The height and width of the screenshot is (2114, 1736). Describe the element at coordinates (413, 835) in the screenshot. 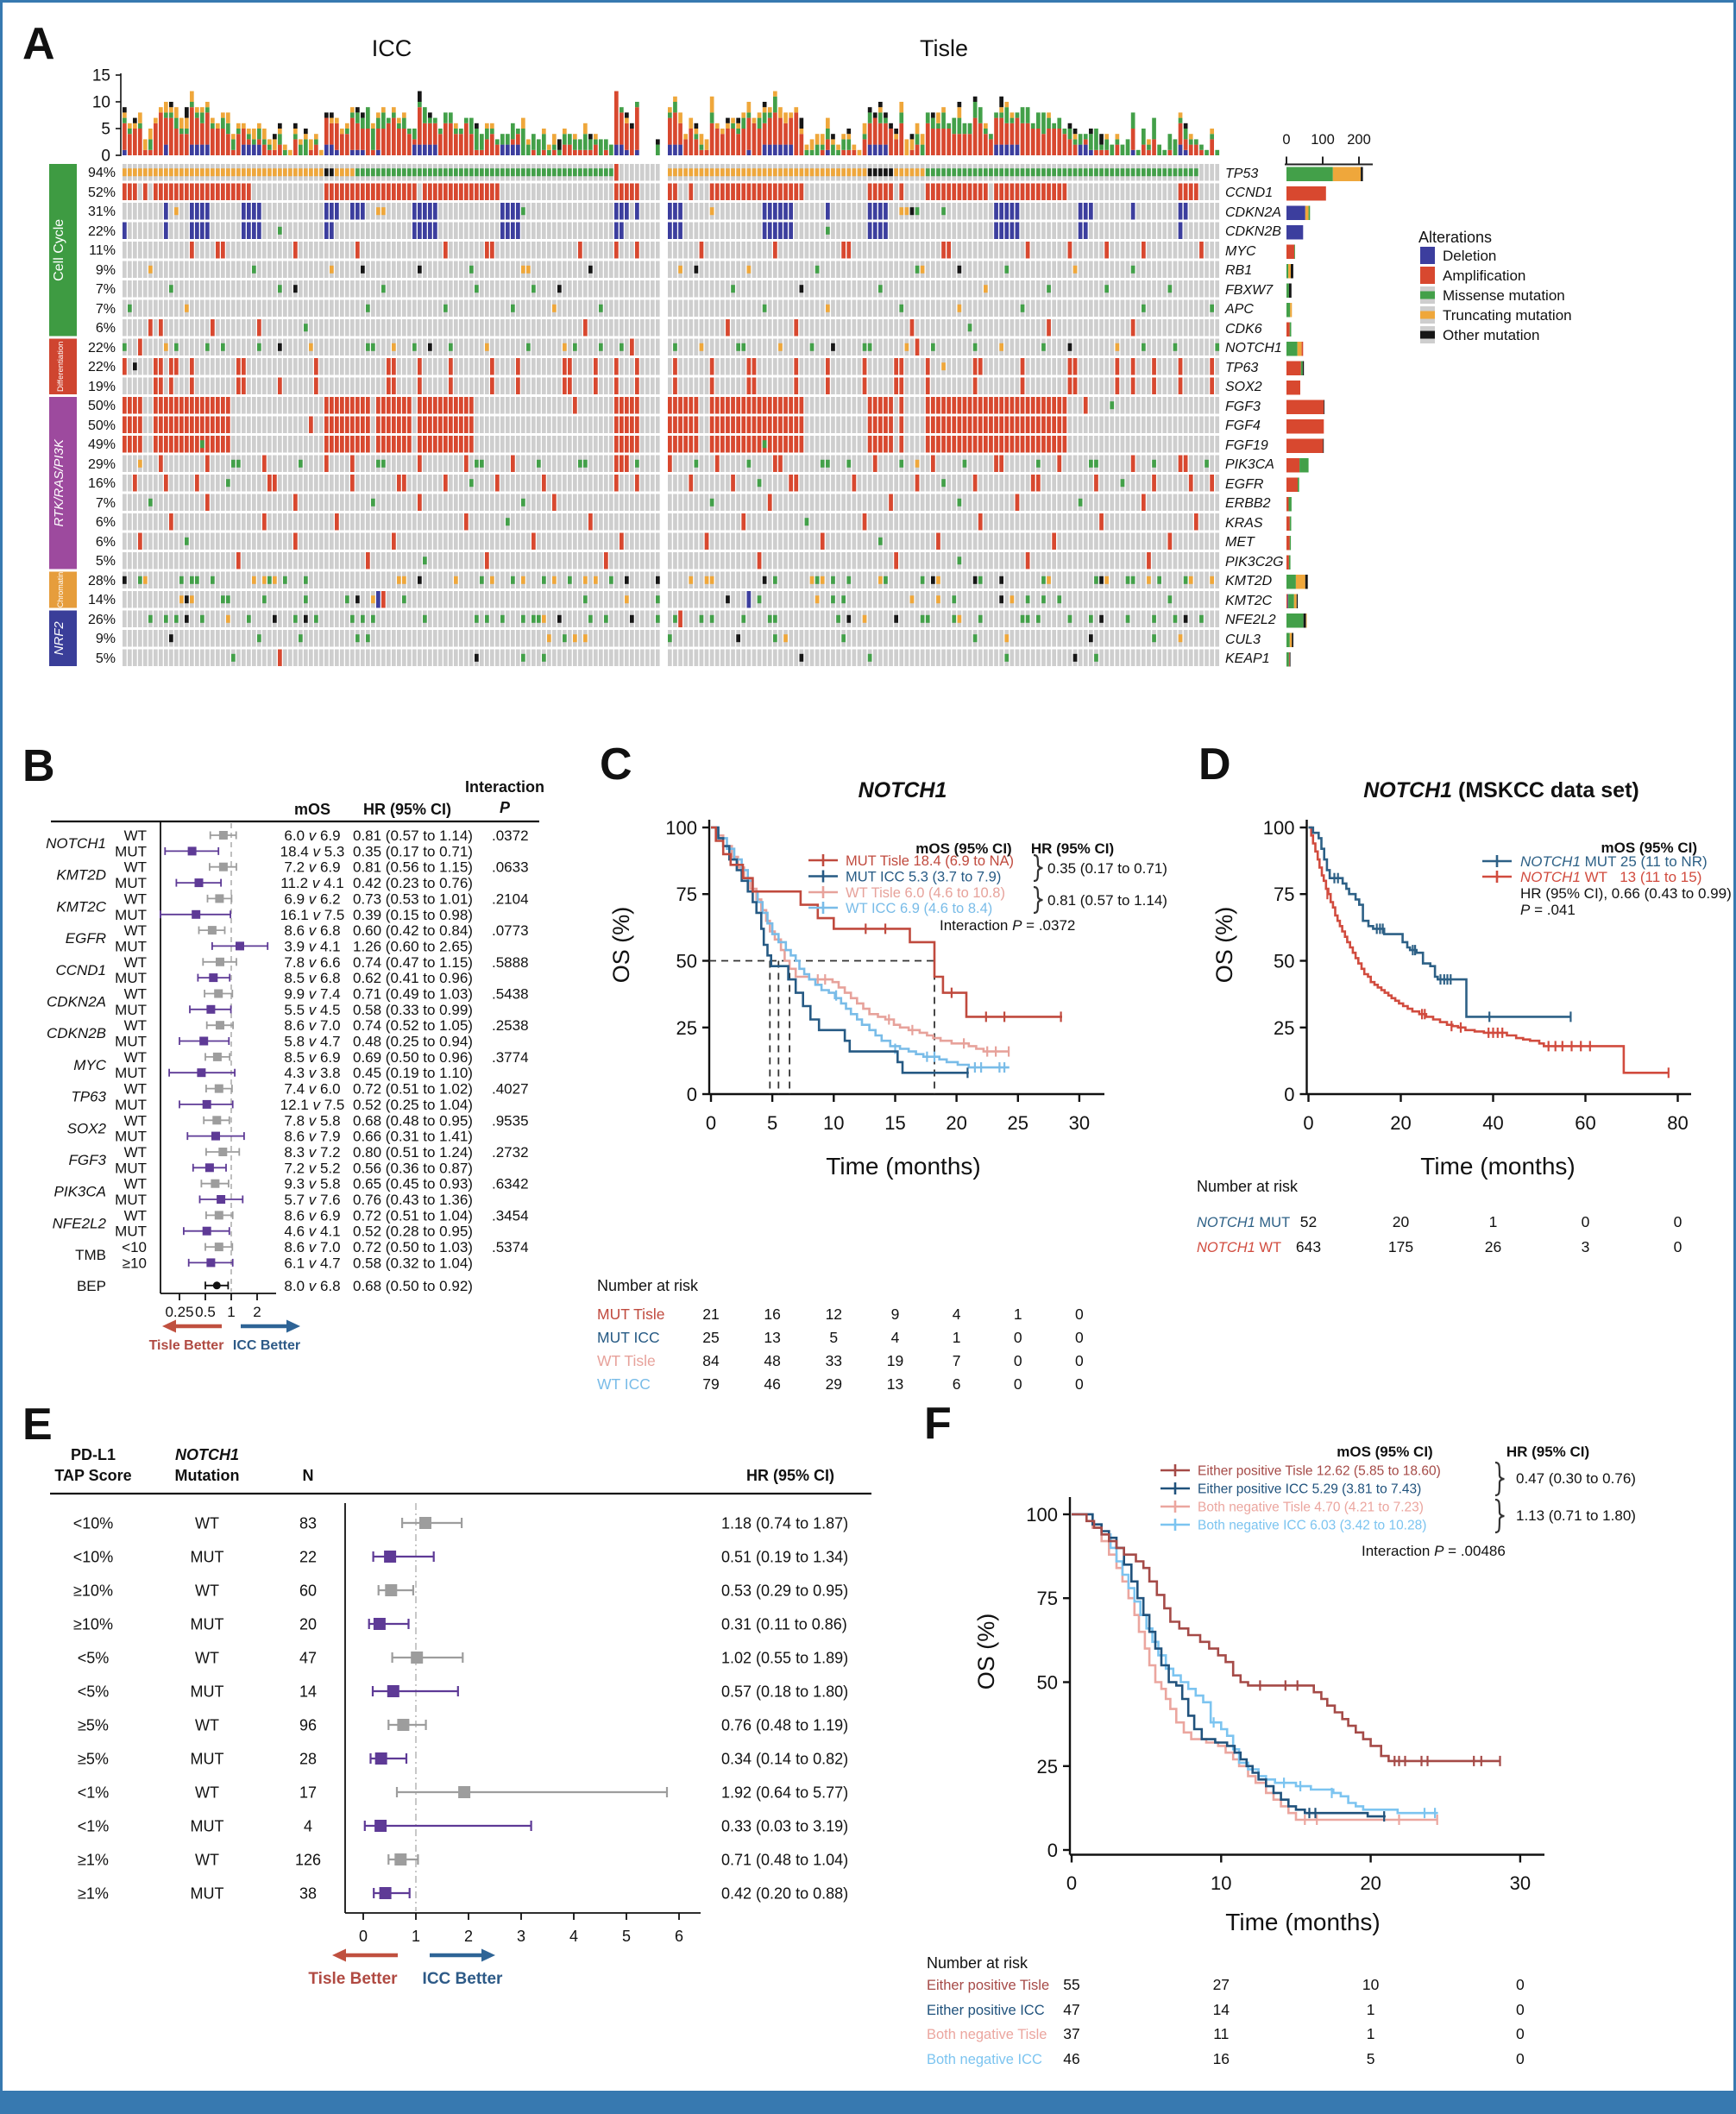

I see `svg-text: 0.81 (0.57 to 1.14)` at that location.